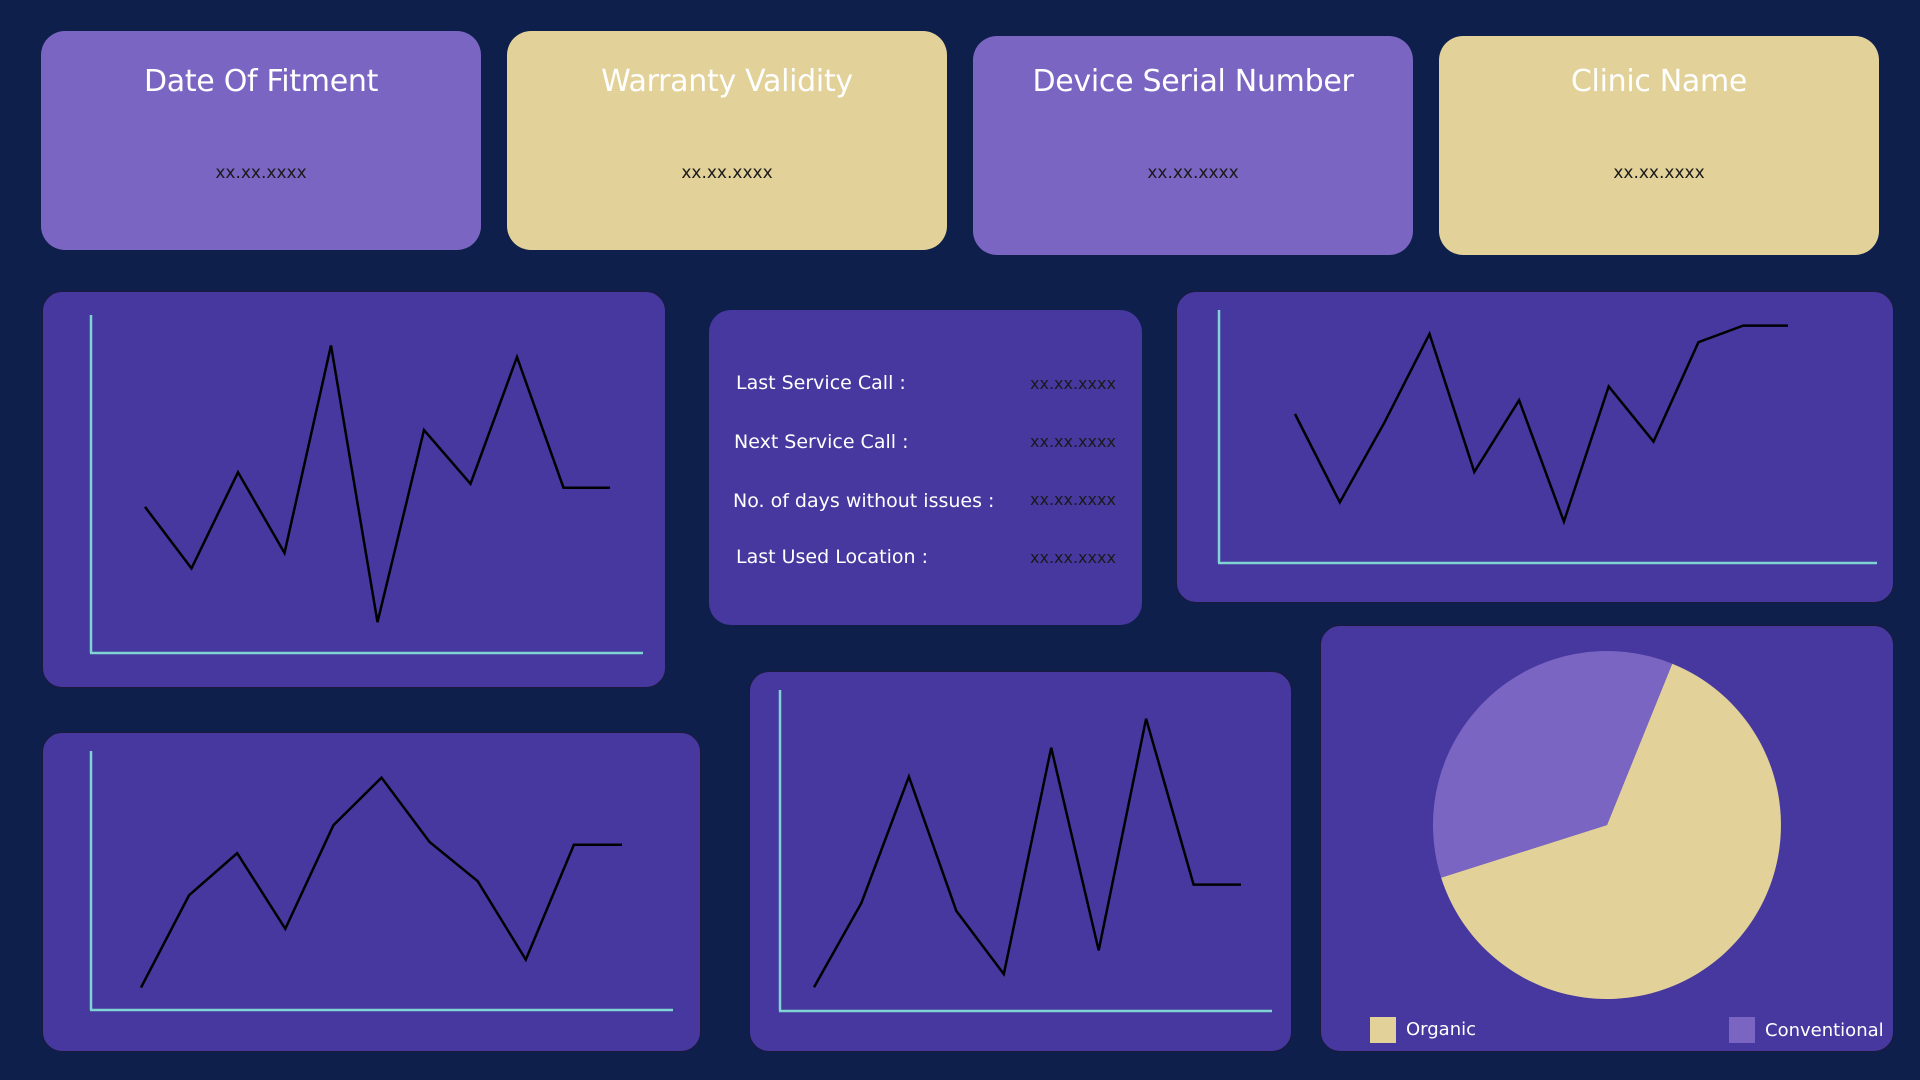 This screenshot has width=1920, height=1080. What do you see at coordinates (1073, 383) in the screenshot?
I see `info-value-last-service-call: xx.xx.xxxx` at bounding box center [1073, 383].